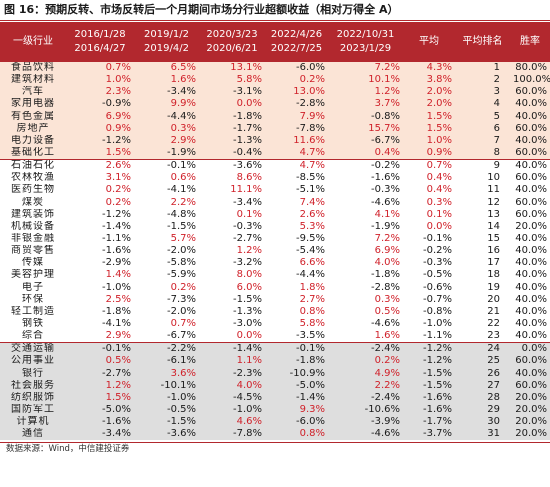 The height and width of the screenshot is (487, 550). What do you see at coordinates (275, 287) in the screenshot?
I see `table-row: 电子 -1.0% 0.2% 6.0% 1.8% -2.8% -0.6% 19 40.0%` at bounding box center [275, 287].